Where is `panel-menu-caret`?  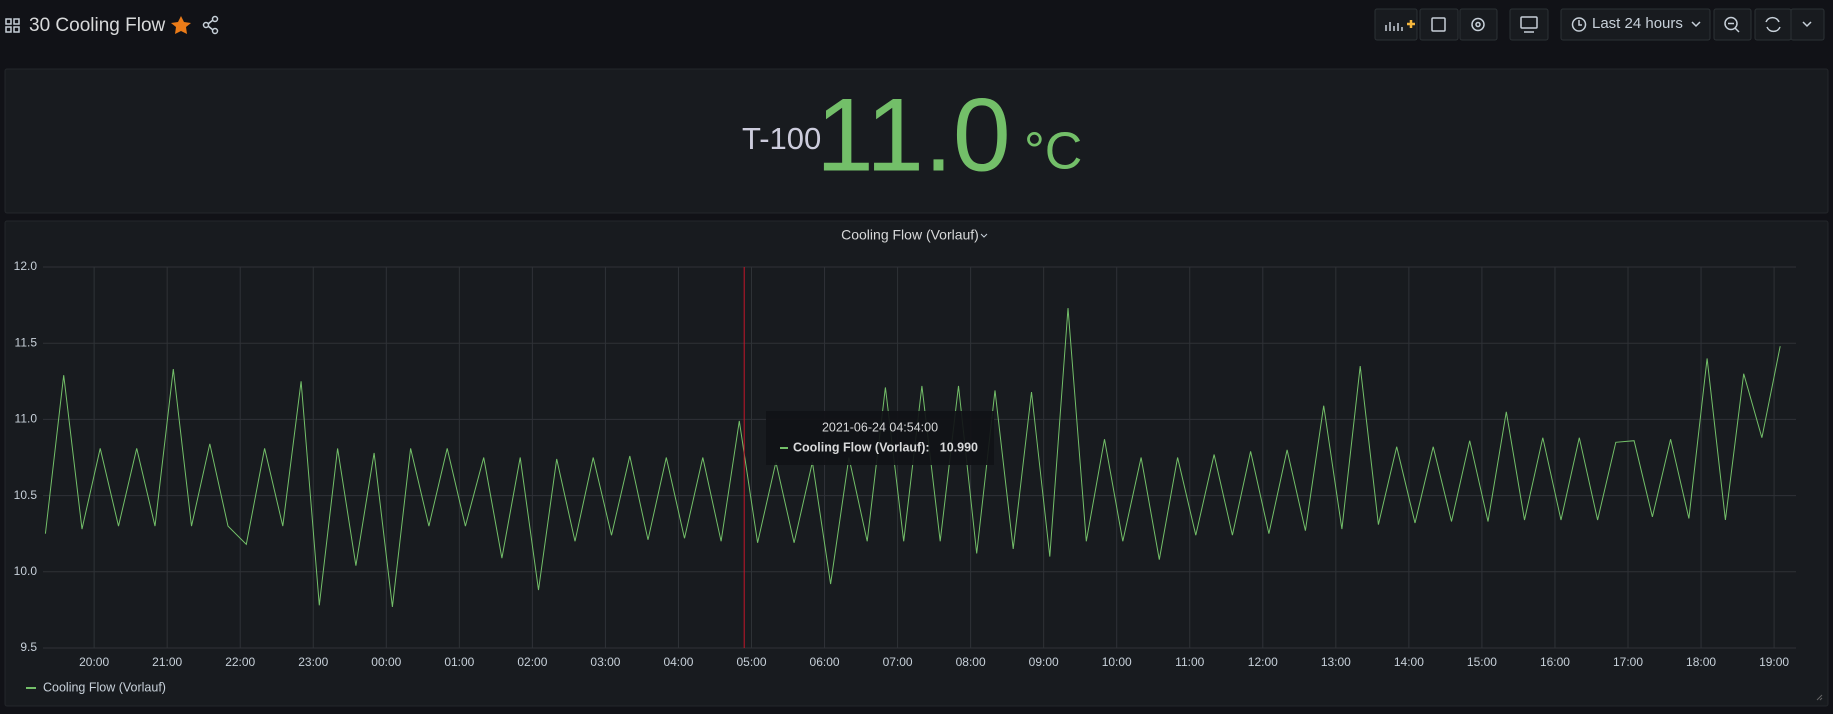
panel-menu-caret is located at coordinates (984, 235).